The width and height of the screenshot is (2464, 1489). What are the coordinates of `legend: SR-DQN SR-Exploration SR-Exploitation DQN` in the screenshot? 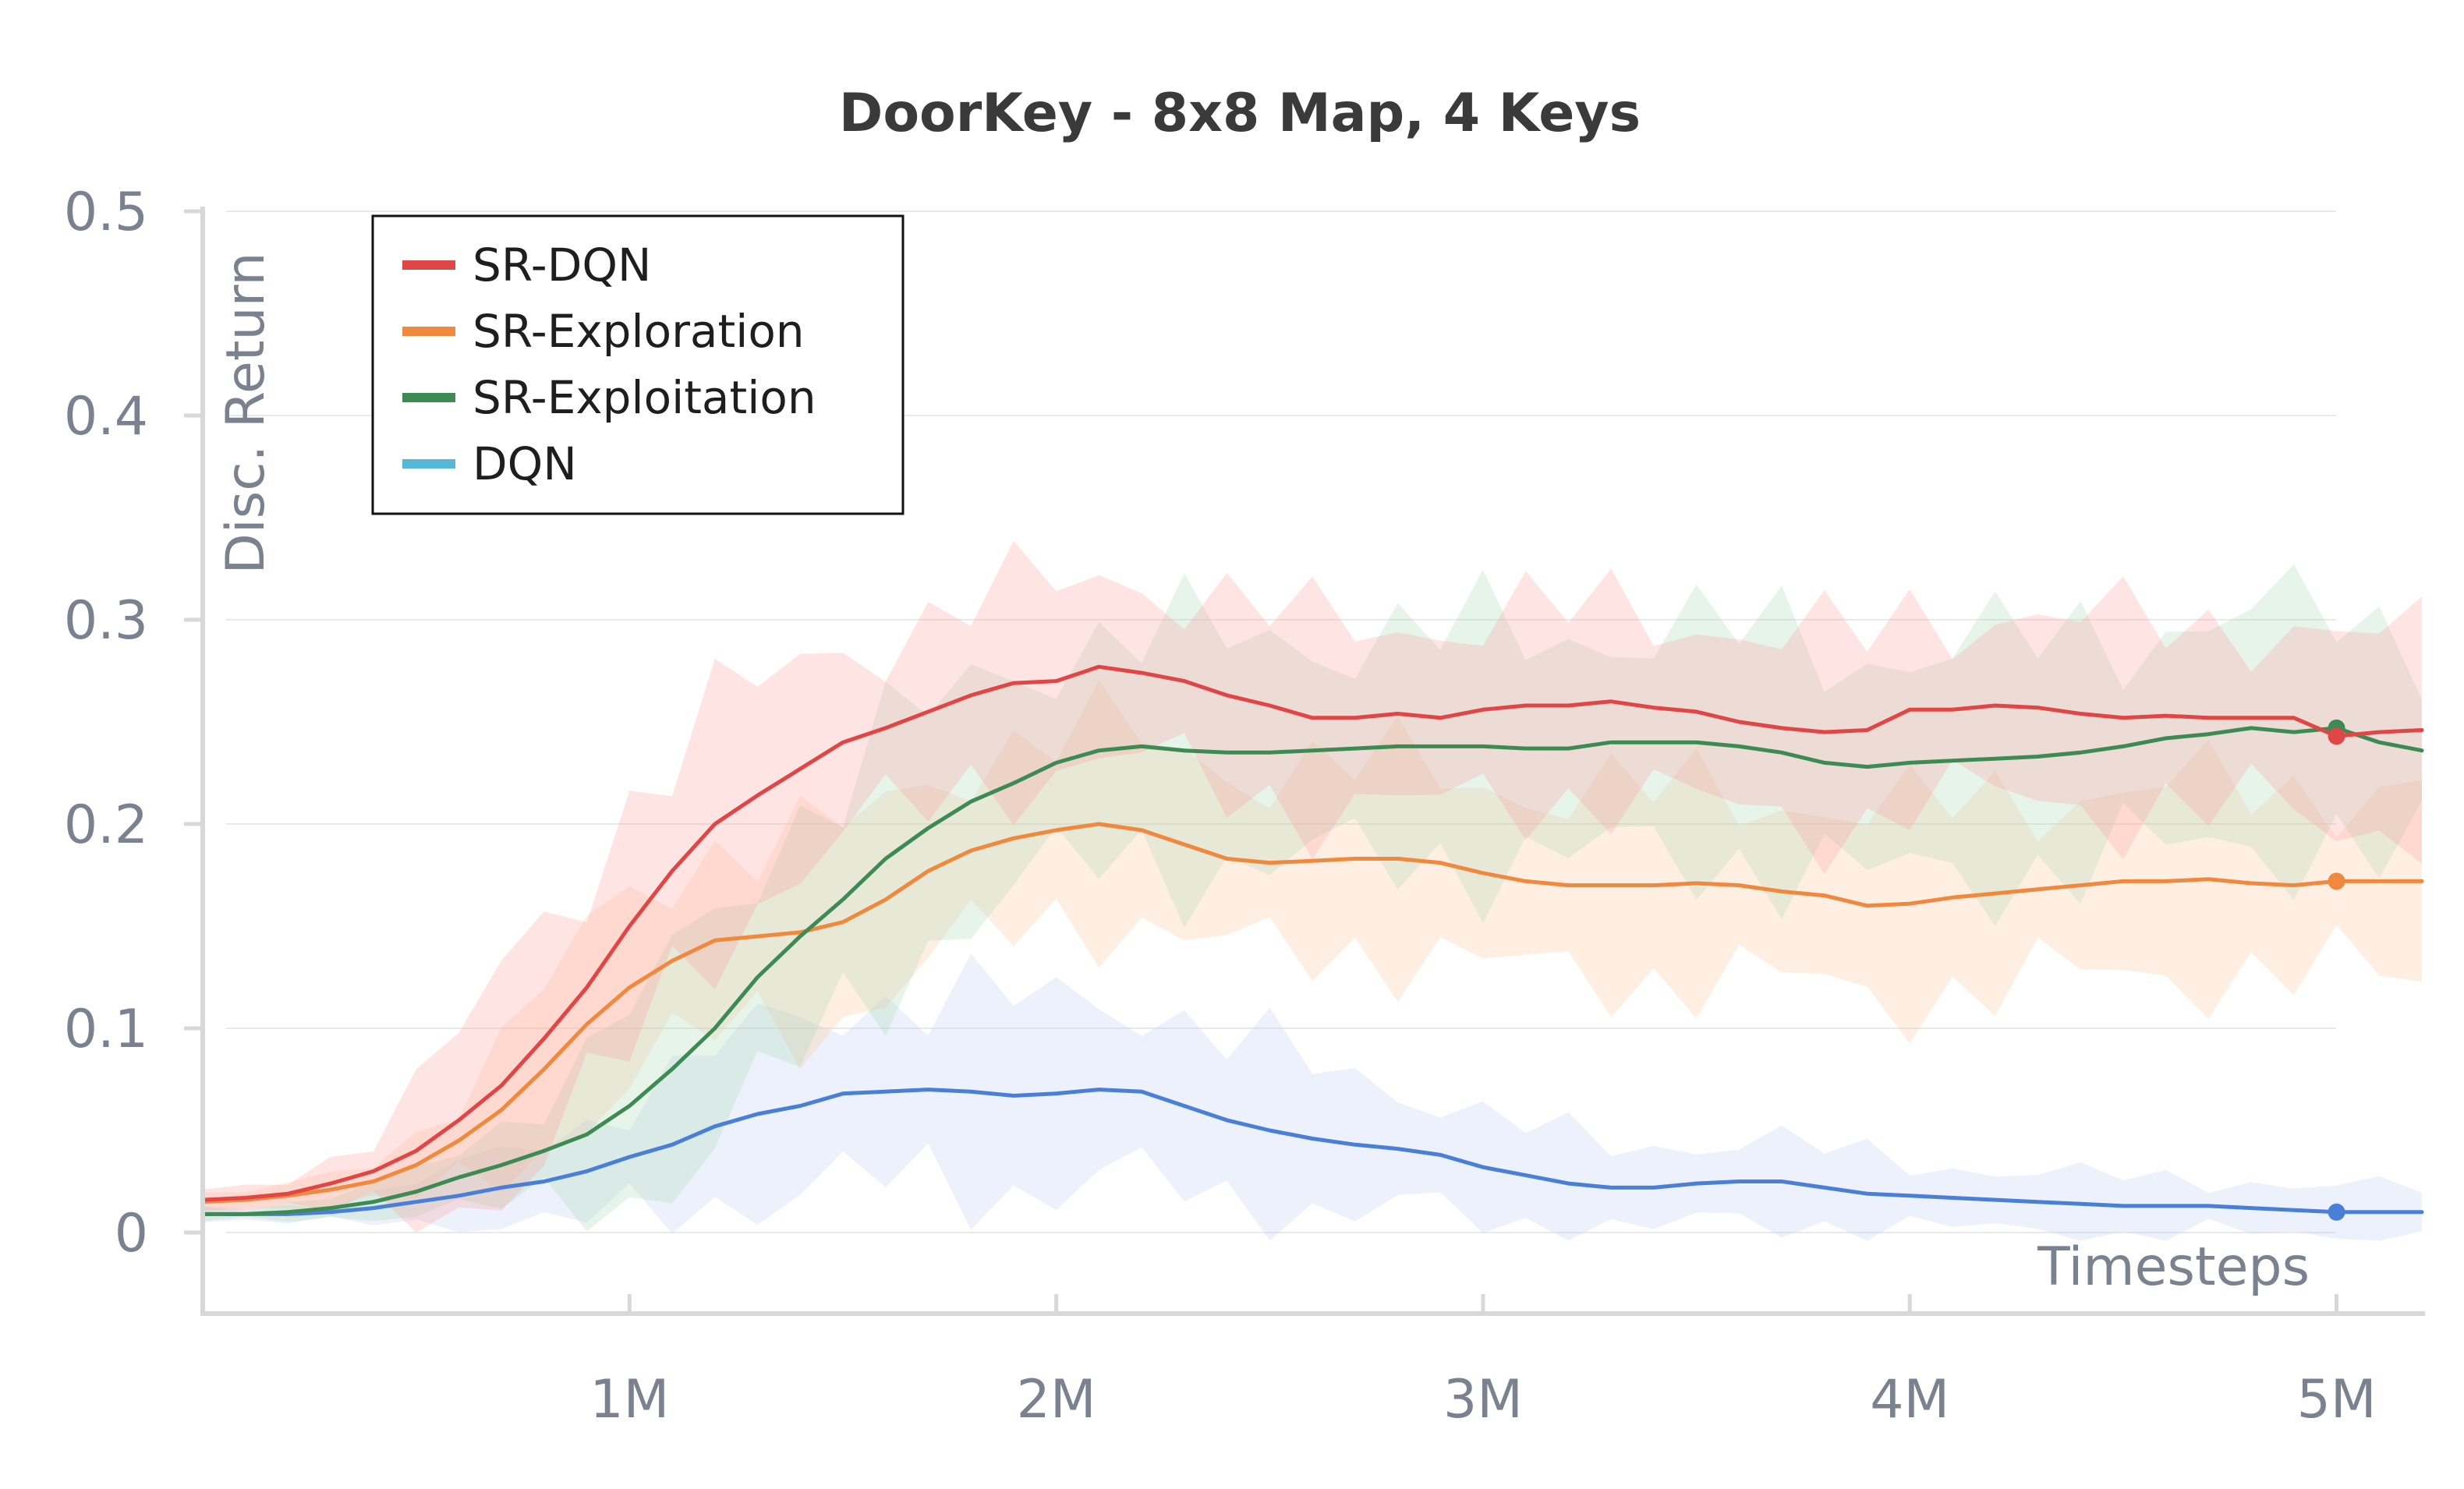 It's located at (638, 364).